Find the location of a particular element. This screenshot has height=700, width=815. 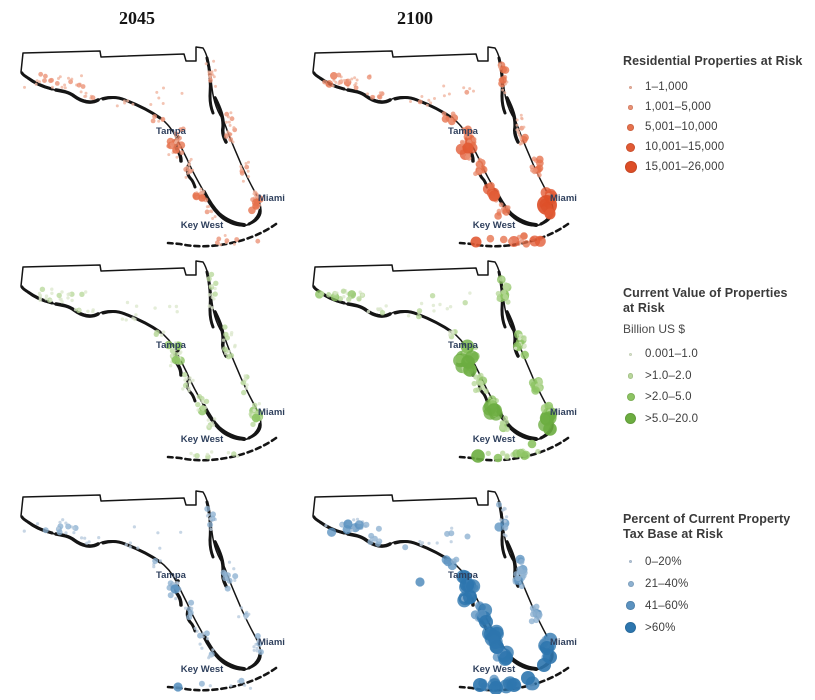

legend-item: 1–1,000 is located at coordinates (718, 87).